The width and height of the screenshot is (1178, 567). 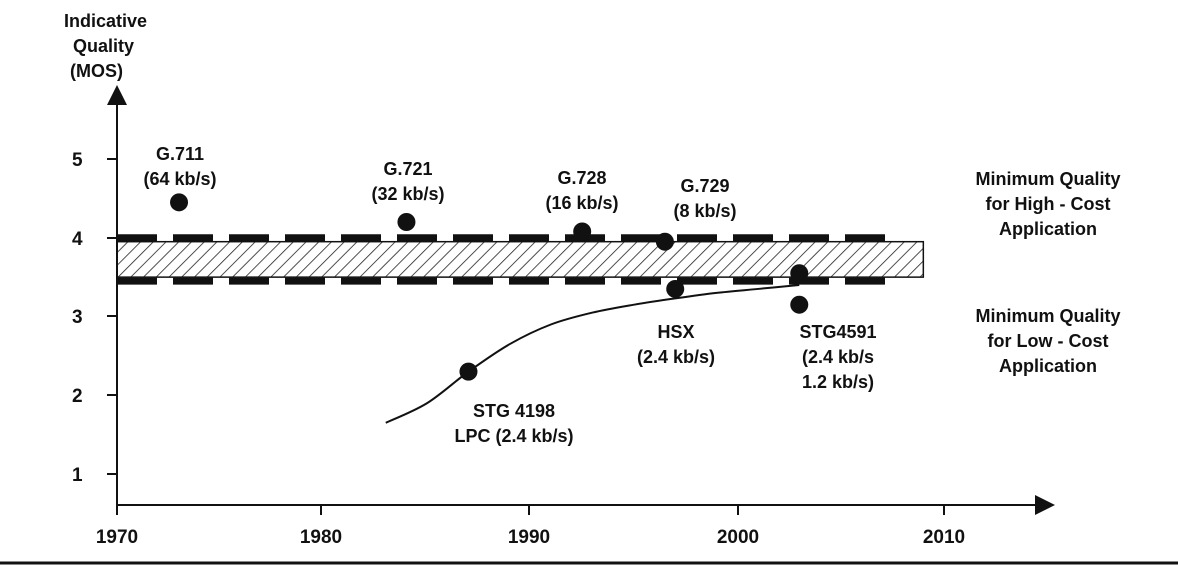 What do you see at coordinates (468, 371) in the screenshot?
I see `data-point-stg4198` at bounding box center [468, 371].